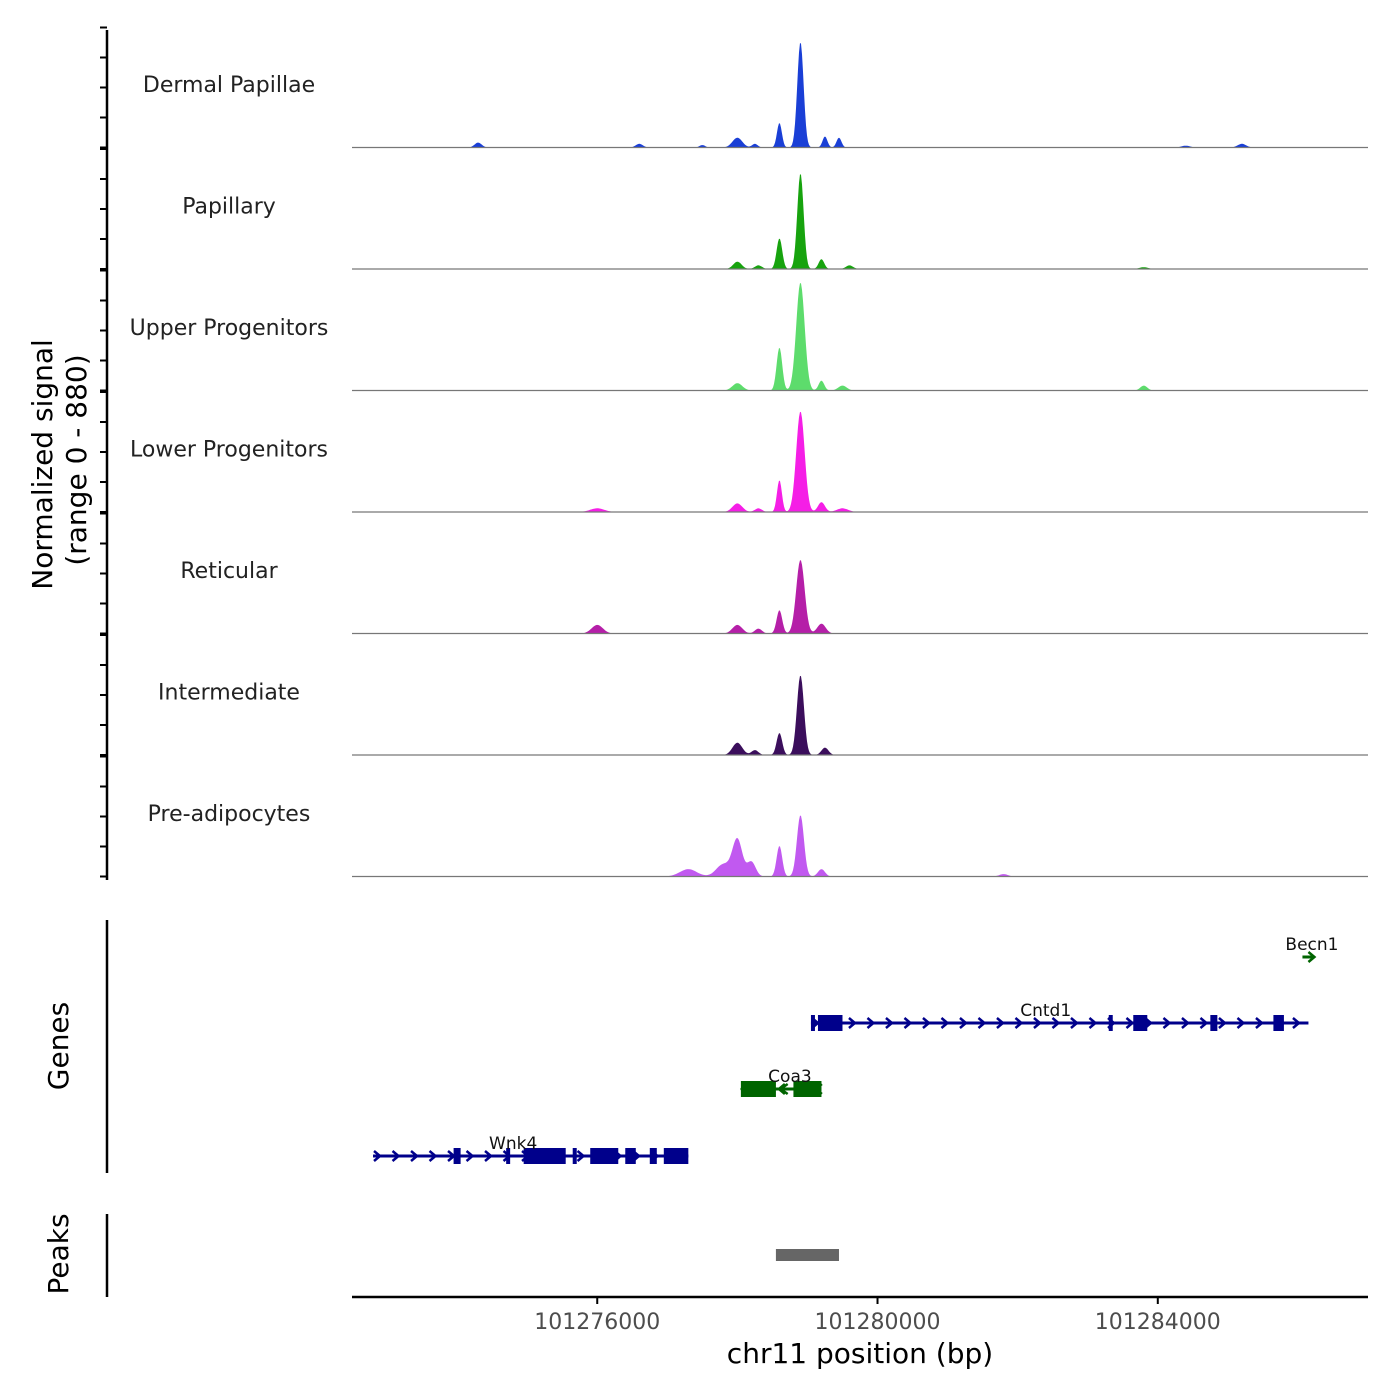 This screenshot has width=1400, height=1400. Describe the element at coordinates (860, 337) in the screenshot. I see `coverage-area-upper-progenitors` at that location.